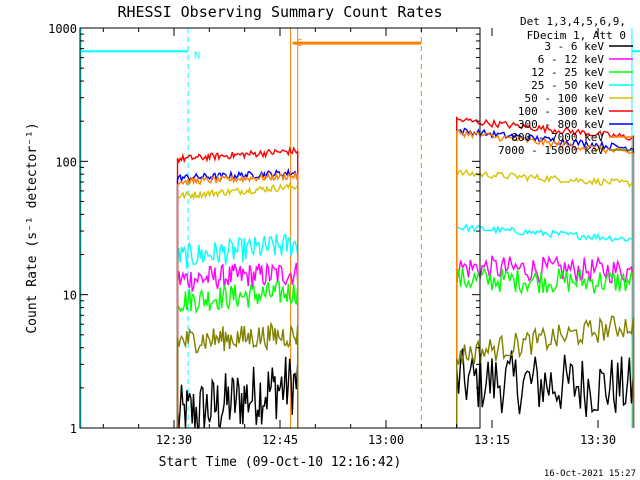 Image resolution: width=640 pixels, height=480 pixels. Describe the element at coordinates (571, 59) in the screenshot. I see `legend-entry-label: 6 - 12 keV` at that location.